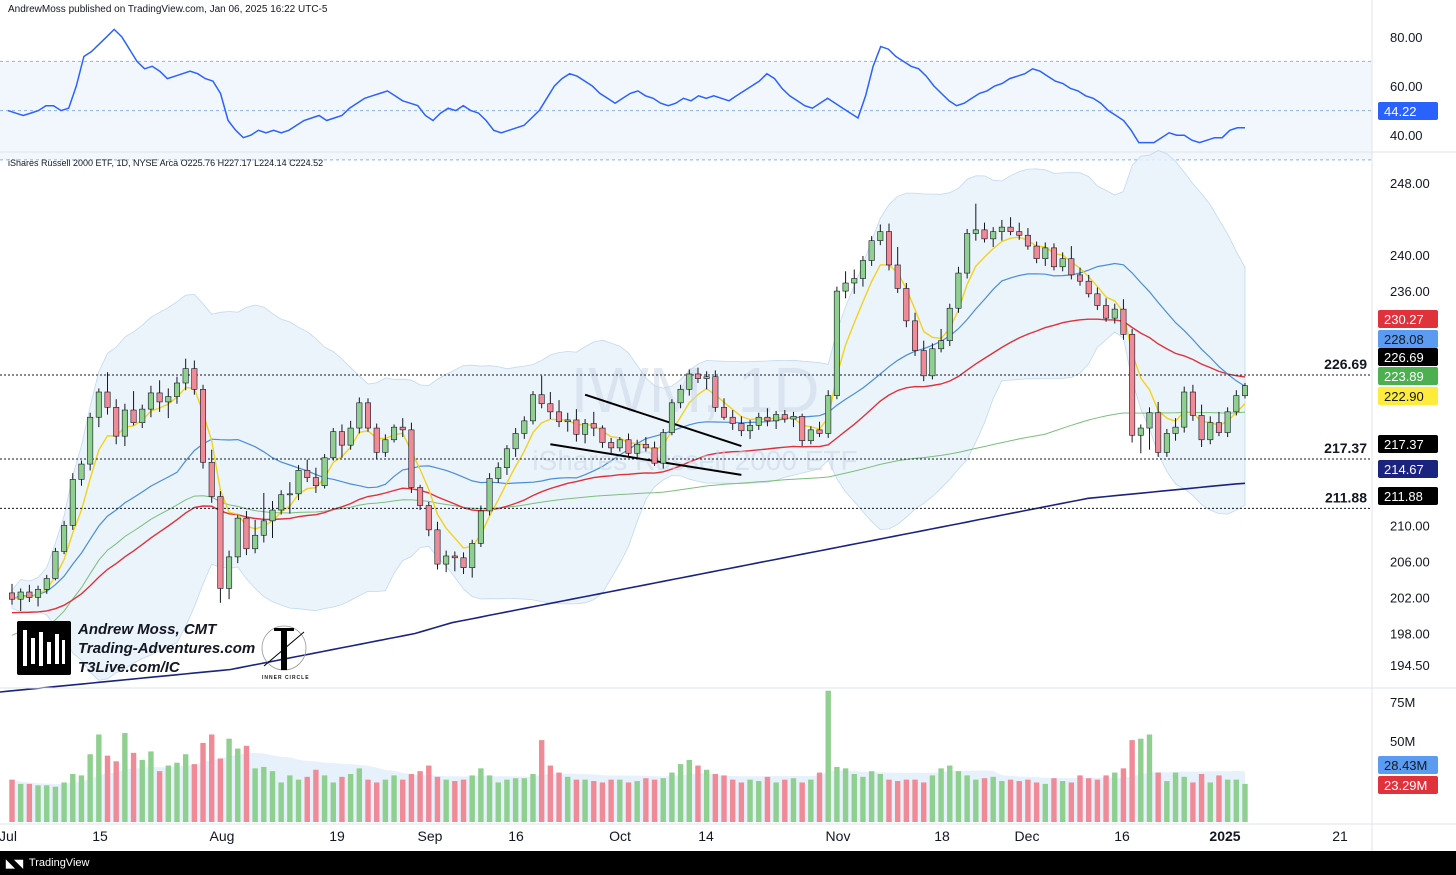  I want to click on price-badge-text: 211.88, so click(1403, 496).